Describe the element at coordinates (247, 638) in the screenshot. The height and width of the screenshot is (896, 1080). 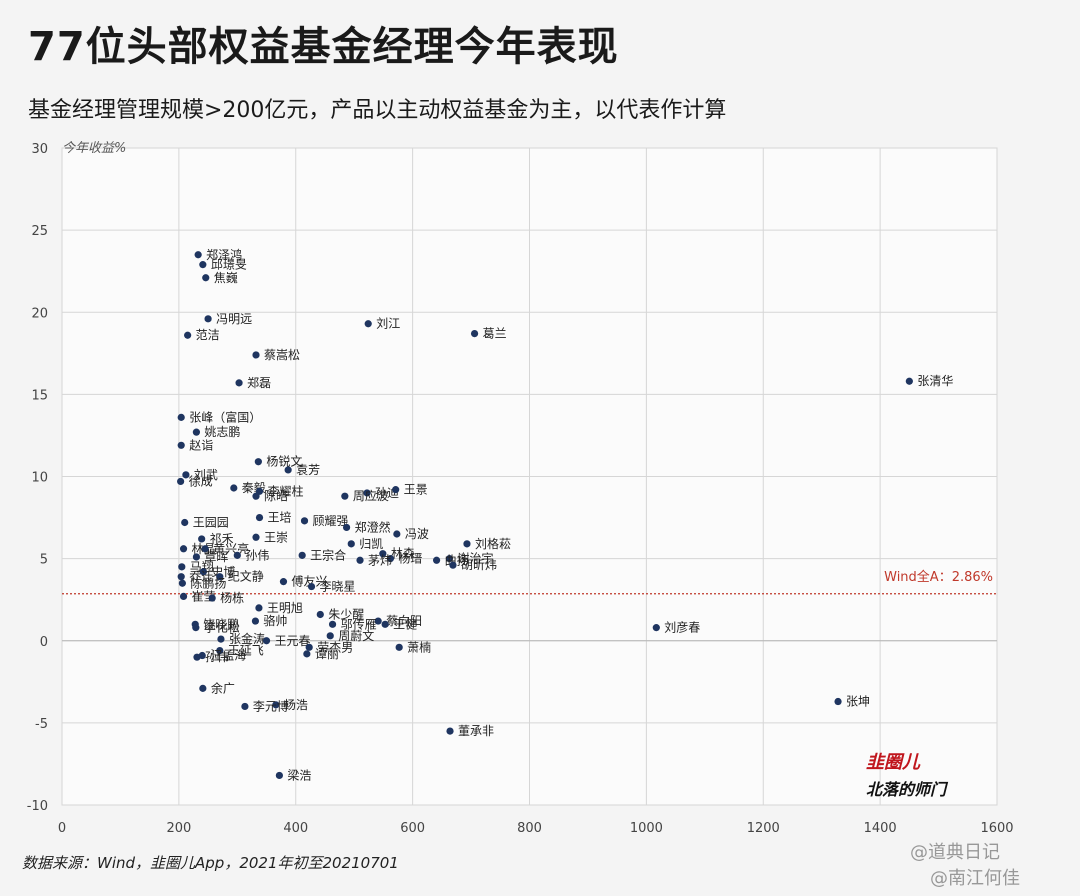
I see `point-label: 张金涛` at that location.